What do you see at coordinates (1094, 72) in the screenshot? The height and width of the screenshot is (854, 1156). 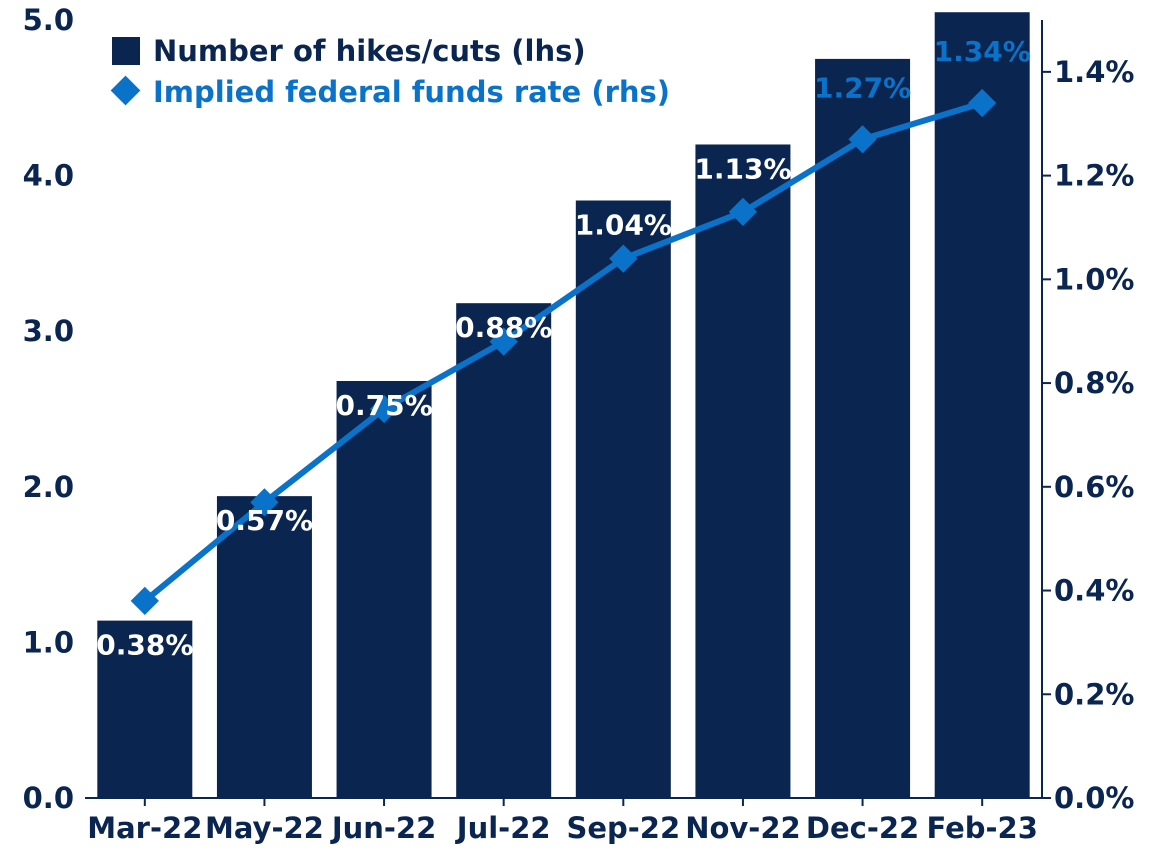 I see `right-tick-label: 1.4%` at bounding box center [1094, 72].